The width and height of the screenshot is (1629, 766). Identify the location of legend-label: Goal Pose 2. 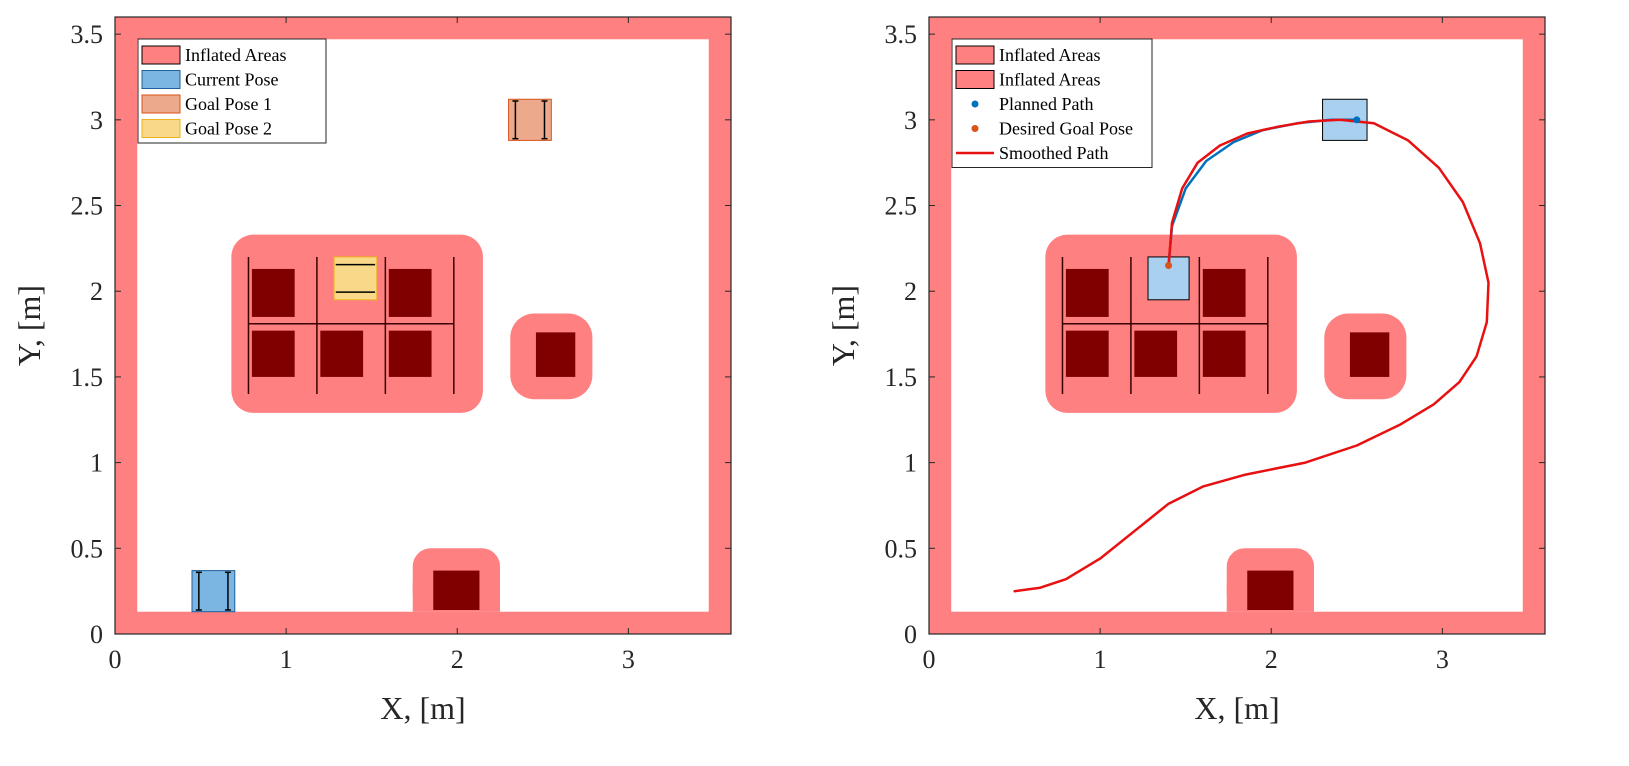
(228, 129).